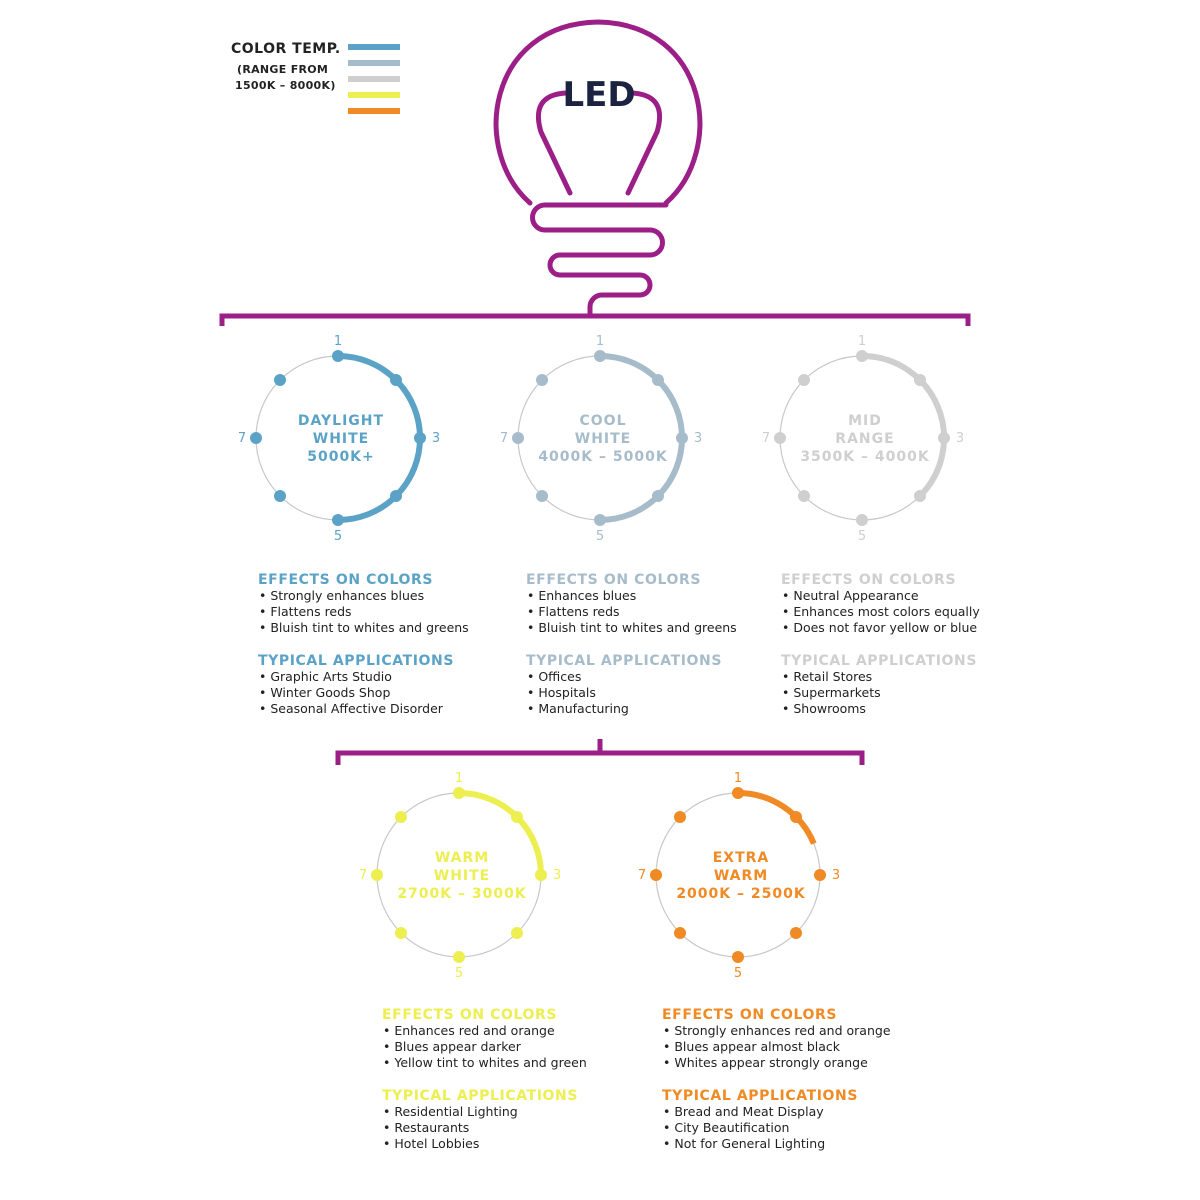 The width and height of the screenshot is (1200, 1200). What do you see at coordinates (351, 708) in the screenshot?
I see `applications-item: • Seasonal Affective Disorder` at bounding box center [351, 708].